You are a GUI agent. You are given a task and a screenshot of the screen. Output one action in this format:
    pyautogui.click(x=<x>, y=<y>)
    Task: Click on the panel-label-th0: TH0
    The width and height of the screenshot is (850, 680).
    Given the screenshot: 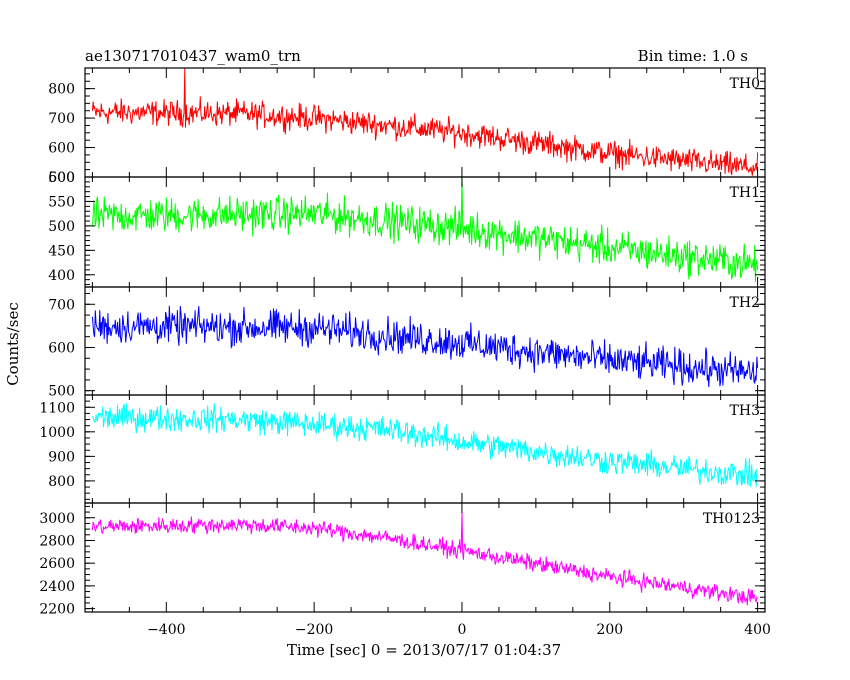 What is the action you would take?
    pyautogui.click(x=745, y=84)
    